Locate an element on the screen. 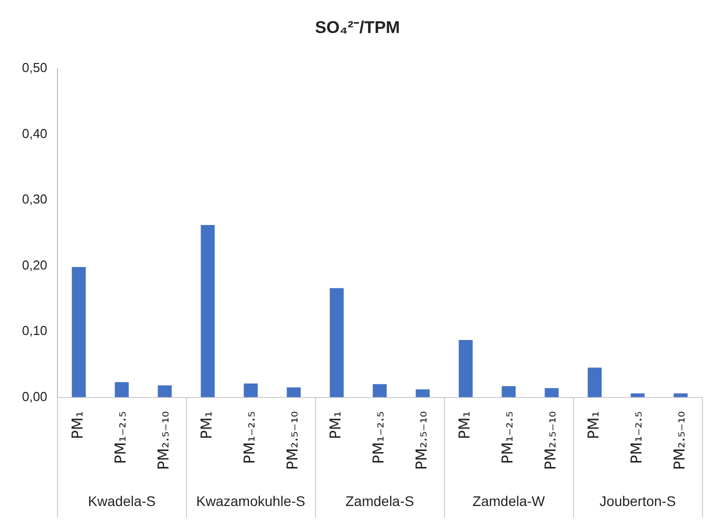  y-tick-label: 0,40 is located at coordinates (35, 133).